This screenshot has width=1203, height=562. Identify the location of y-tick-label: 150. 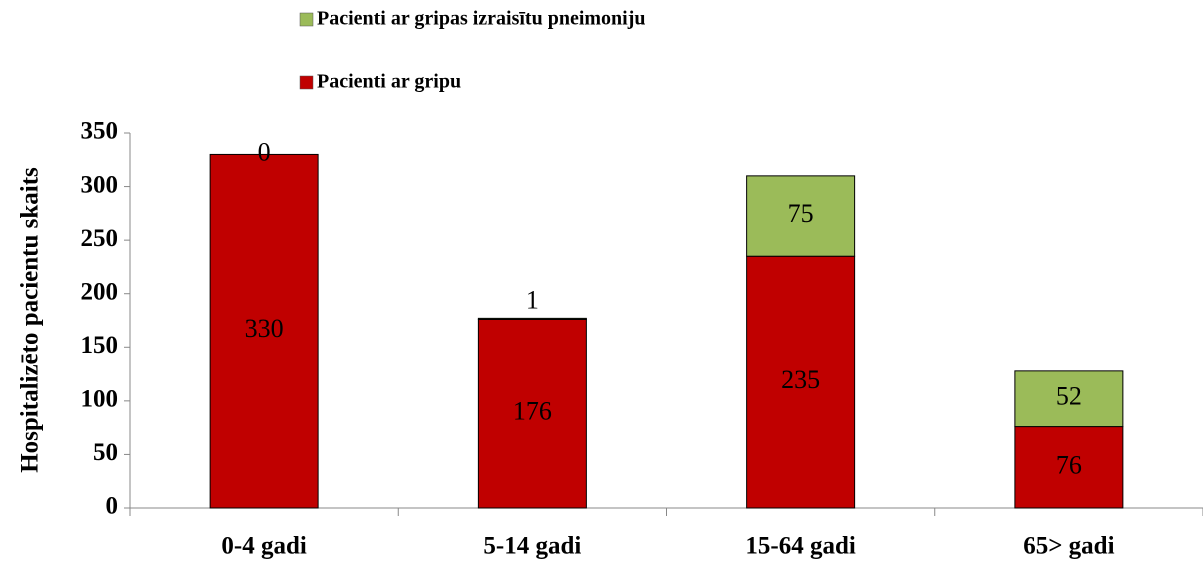
(100, 345).